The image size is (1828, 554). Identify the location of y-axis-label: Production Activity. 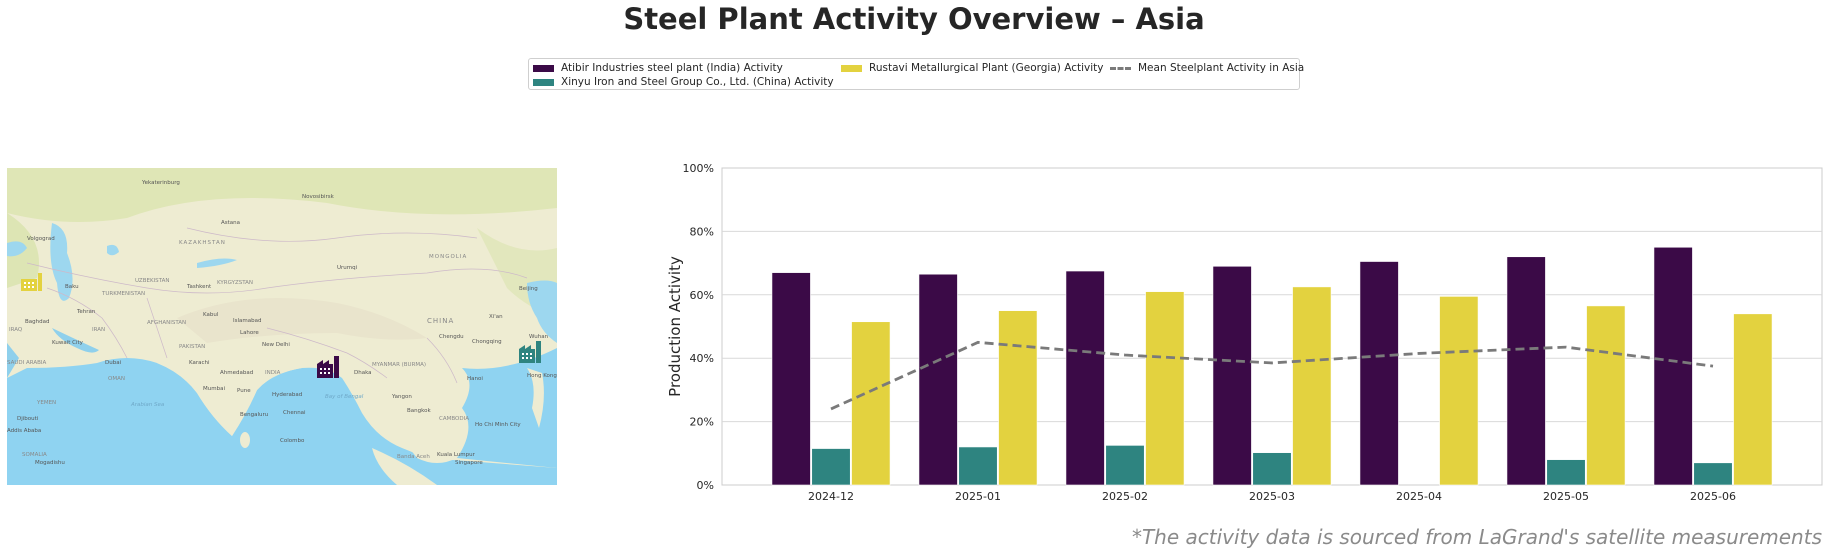
(675, 326).